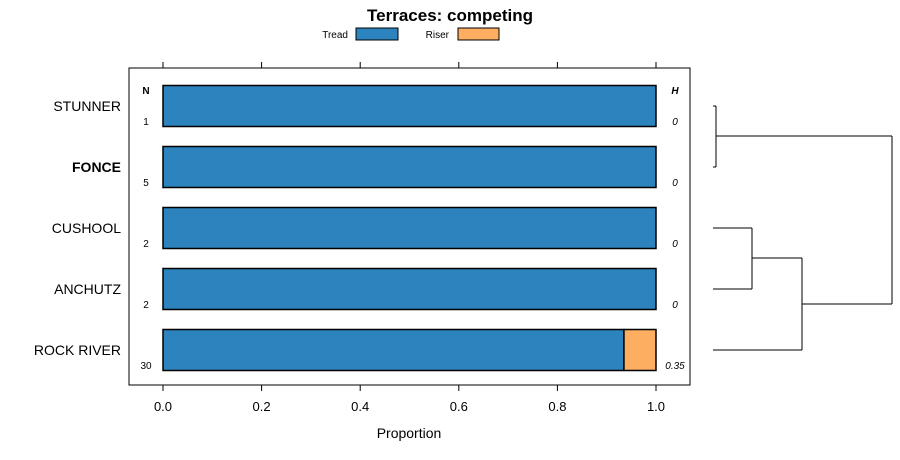 Image resolution: width=900 pixels, height=460 pixels. I want to click on h-labels: 0 0 0 0 0.35, so click(675, 244).